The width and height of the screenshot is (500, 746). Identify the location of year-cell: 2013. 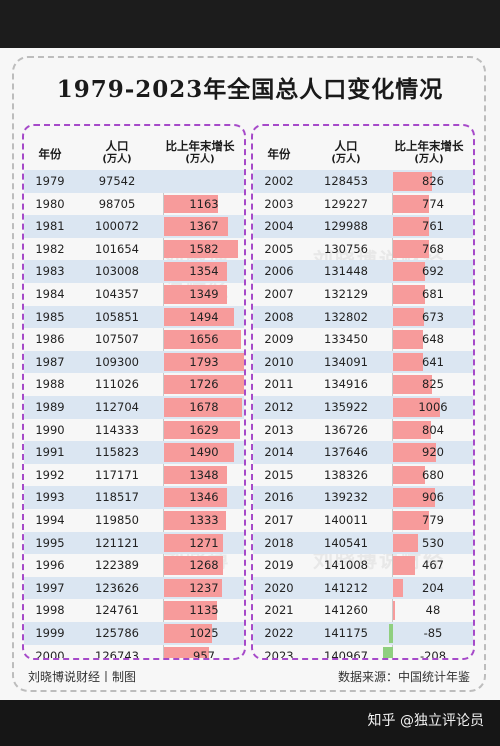
(279, 429).